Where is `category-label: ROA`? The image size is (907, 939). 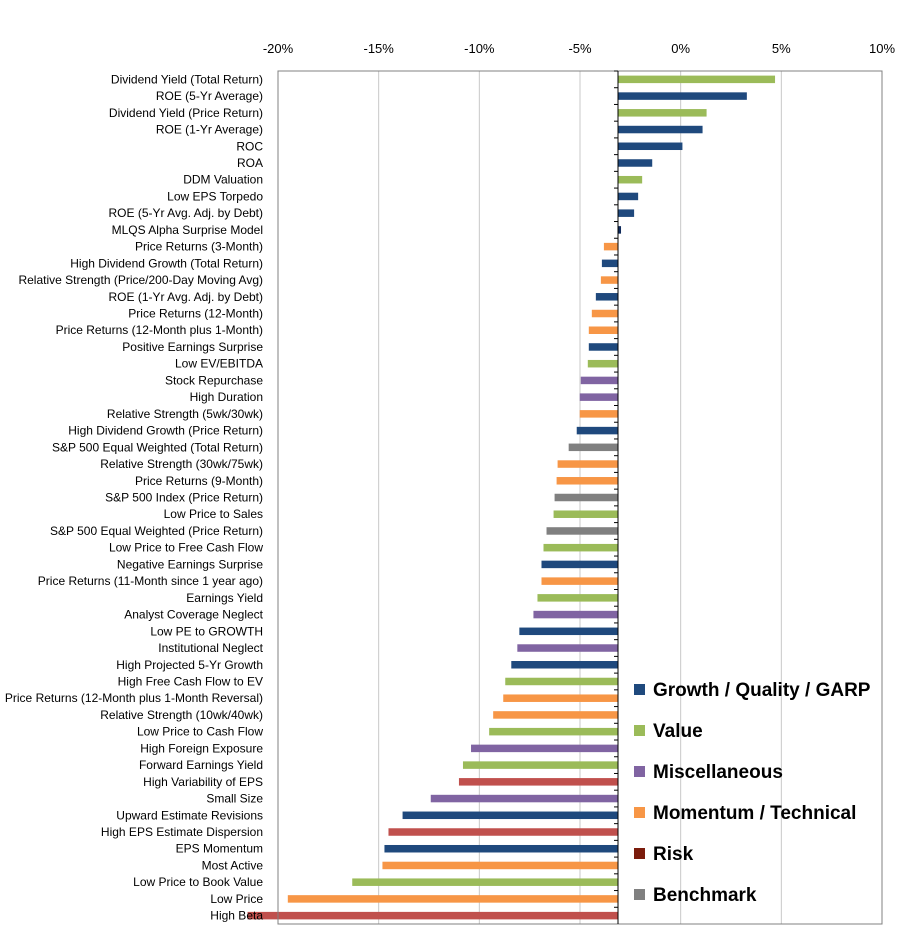 category-label: ROA is located at coordinates (250, 163).